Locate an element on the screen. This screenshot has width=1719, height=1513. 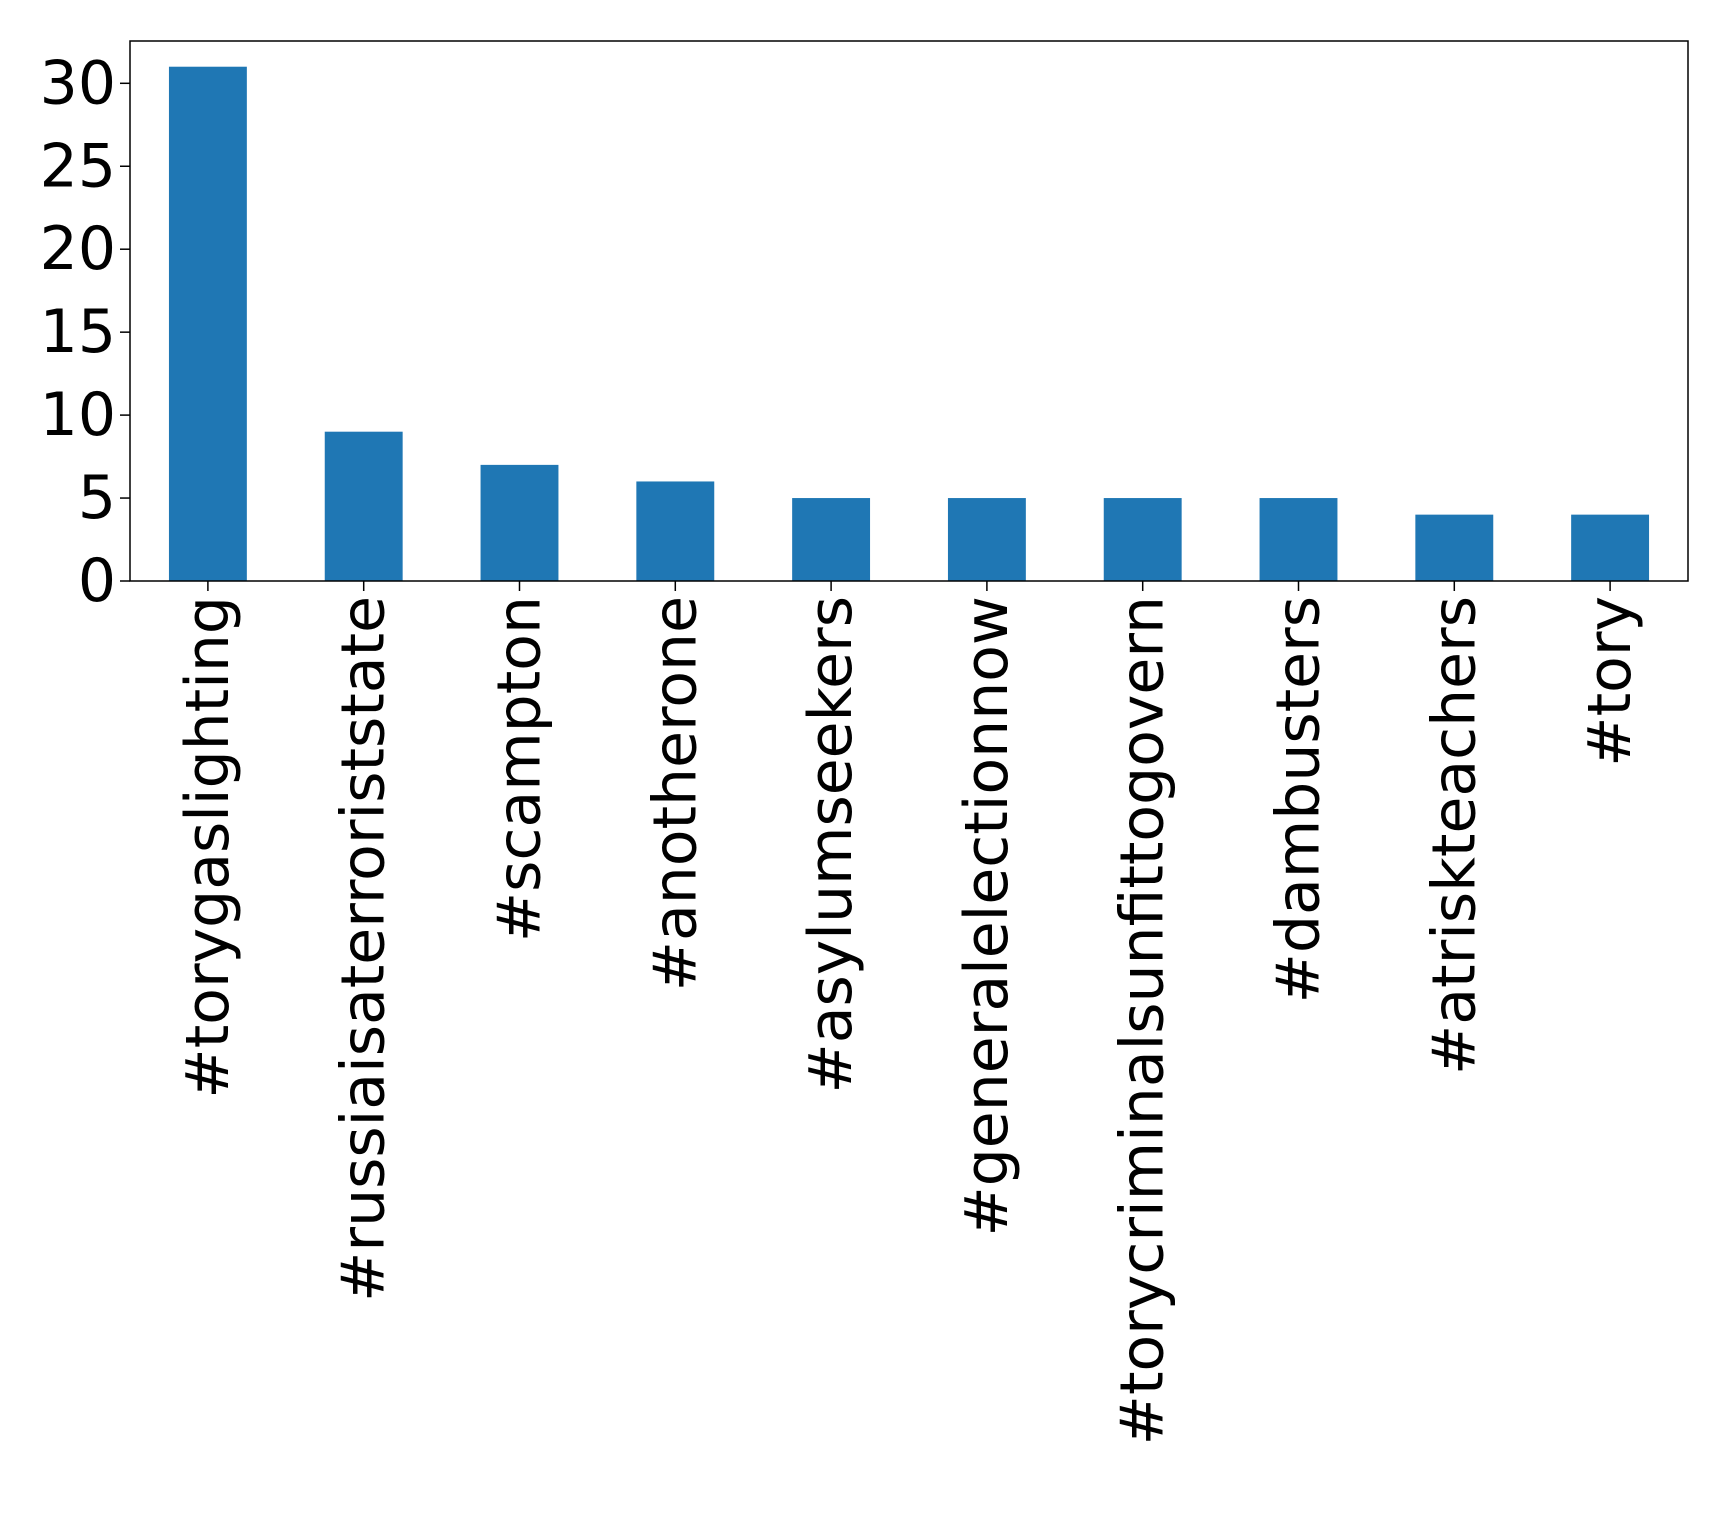
x-tick-label: #torygaslighting is located at coordinates (208, 847).